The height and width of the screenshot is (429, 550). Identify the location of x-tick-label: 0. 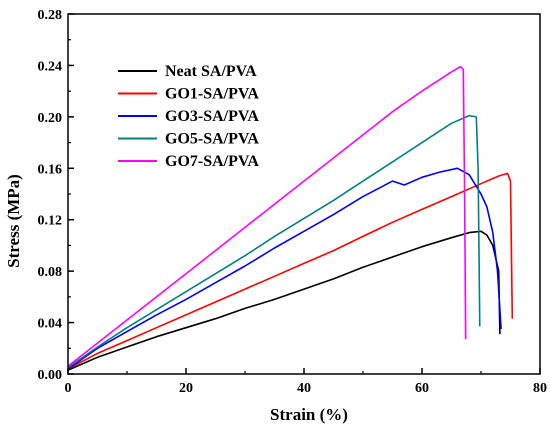
(68, 388).